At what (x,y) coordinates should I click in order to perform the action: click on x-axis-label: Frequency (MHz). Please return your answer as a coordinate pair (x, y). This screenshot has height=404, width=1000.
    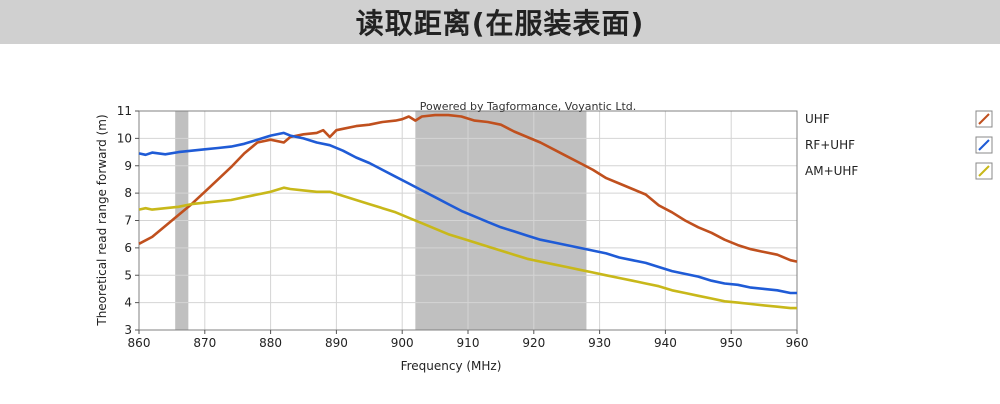
    Looking at the image, I should click on (451, 366).